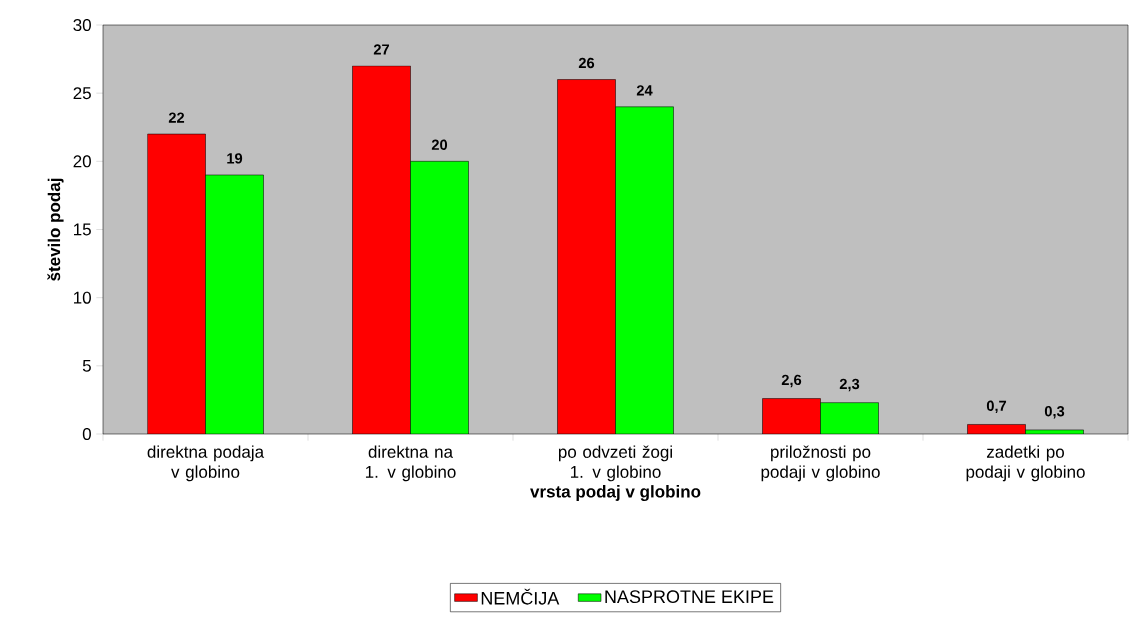 Image resolution: width=1130 pixels, height=619 pixels. Describe the element at coordinates (615, 493) in the screenshot. I see `x-axis-title: vrsta podaj v globino` at that location.